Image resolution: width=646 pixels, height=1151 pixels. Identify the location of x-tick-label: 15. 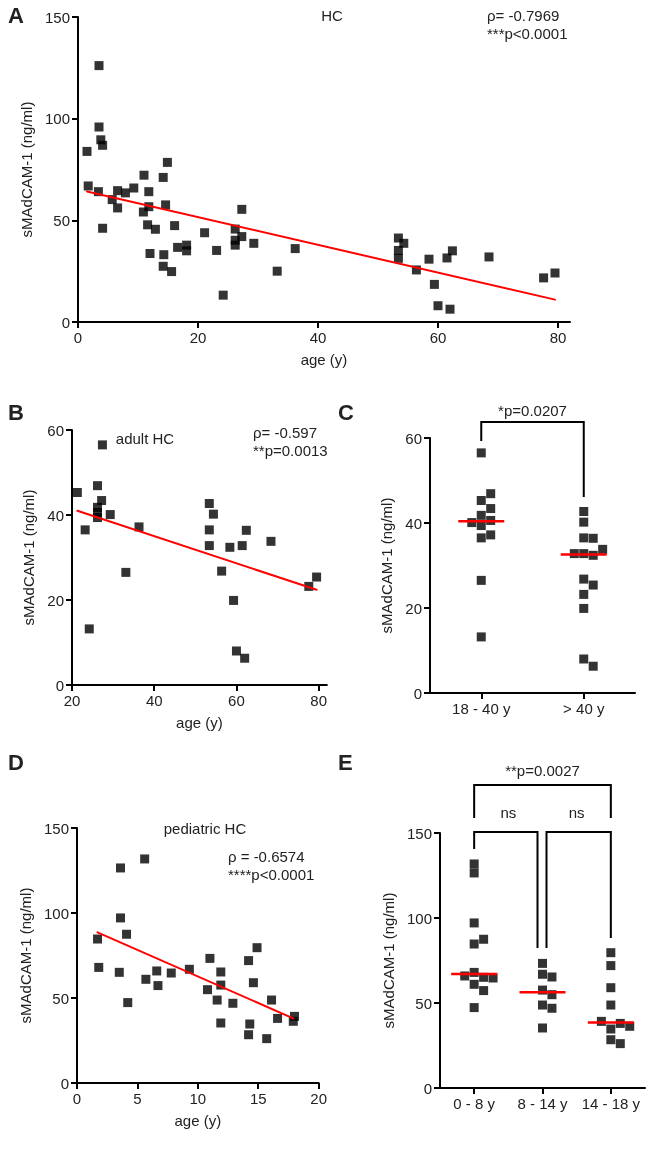
(258, 1098).